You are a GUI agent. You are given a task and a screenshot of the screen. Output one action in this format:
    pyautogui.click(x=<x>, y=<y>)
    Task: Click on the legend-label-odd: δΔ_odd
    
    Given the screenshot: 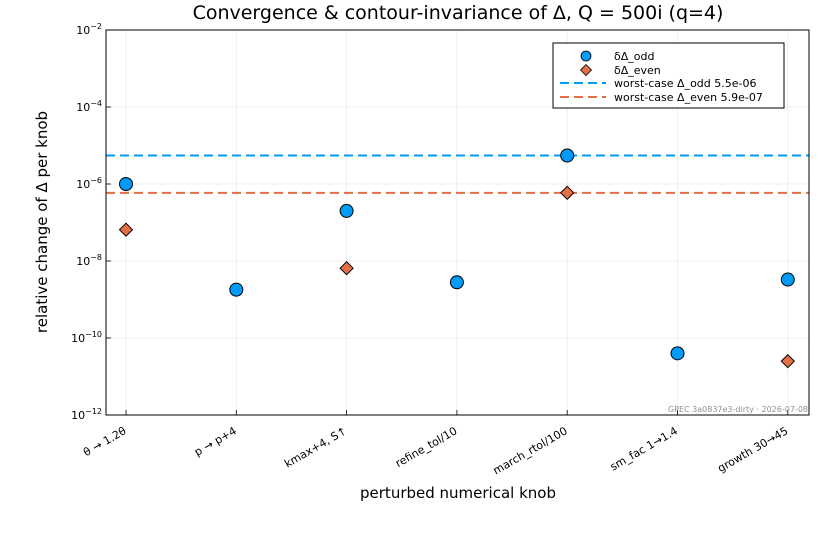 What is the action you would take?
    pyautogui.click(x=634, y=56)
    